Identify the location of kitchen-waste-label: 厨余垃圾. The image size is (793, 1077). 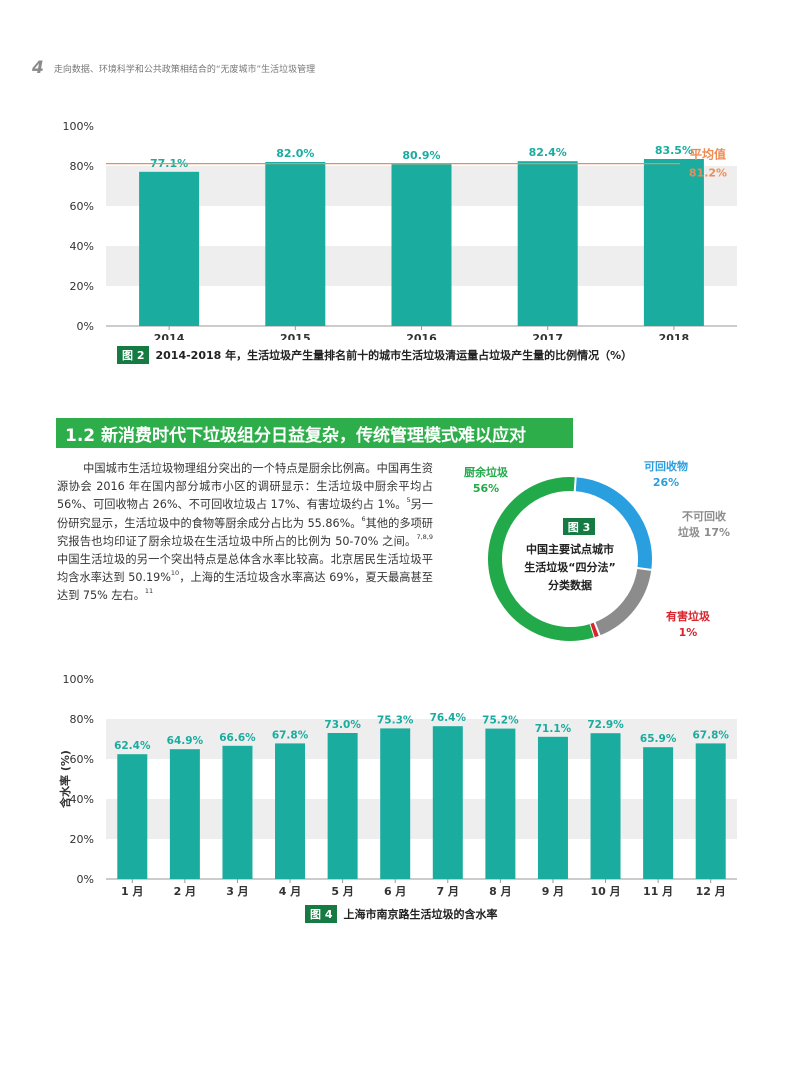
(486, 472).